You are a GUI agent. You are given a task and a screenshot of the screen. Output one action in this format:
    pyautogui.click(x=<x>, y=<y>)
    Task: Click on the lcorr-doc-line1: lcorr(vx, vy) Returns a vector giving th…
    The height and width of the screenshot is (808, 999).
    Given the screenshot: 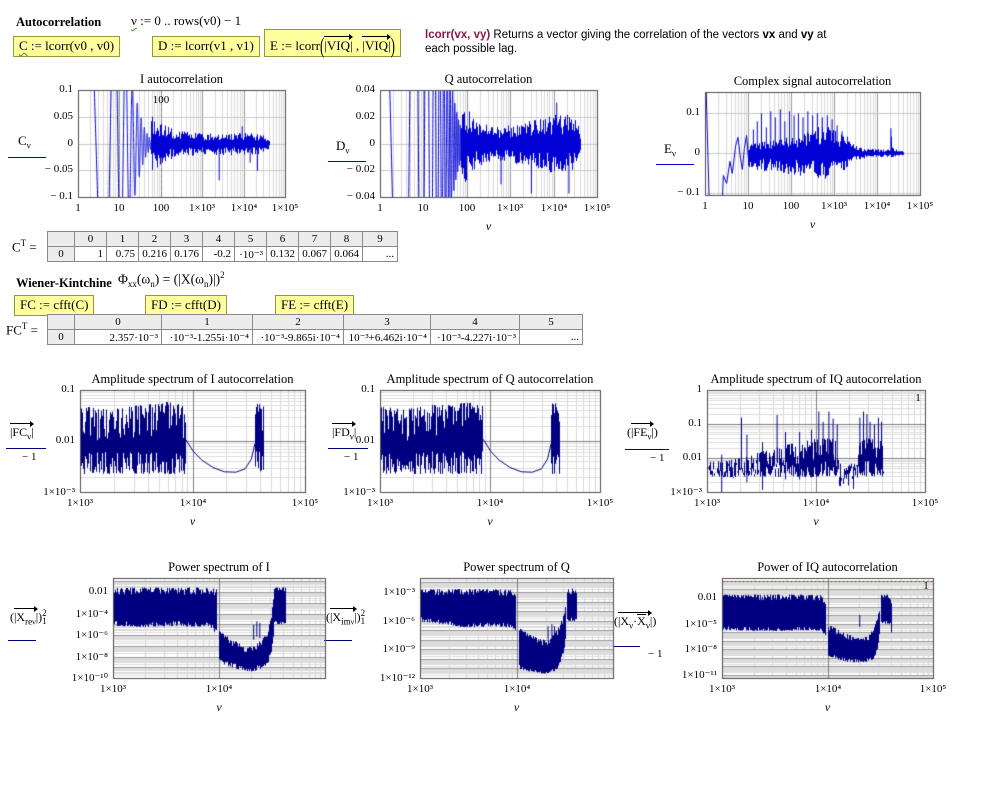 What is the action you would take?
    pyautogui.click(x=625, y=35)
    